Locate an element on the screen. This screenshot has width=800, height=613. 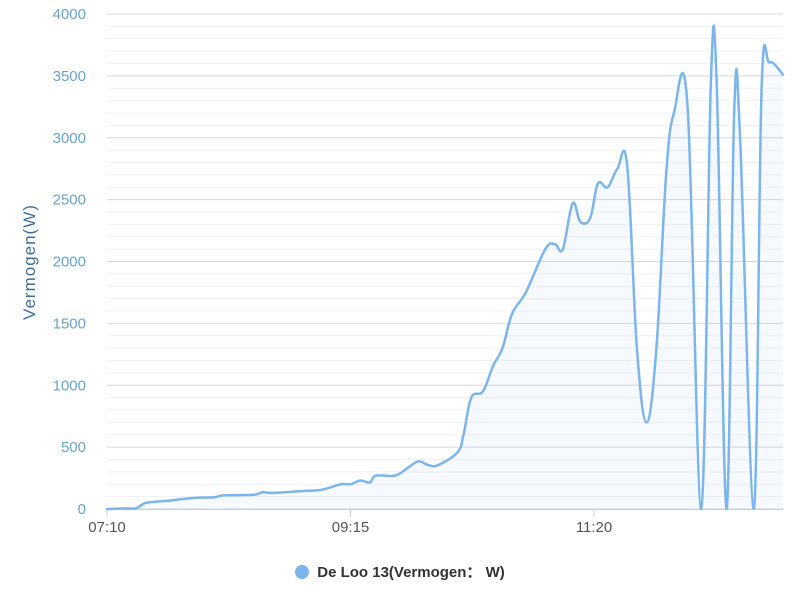
y-tick-label: 0 is located at coordinates (82, 509).